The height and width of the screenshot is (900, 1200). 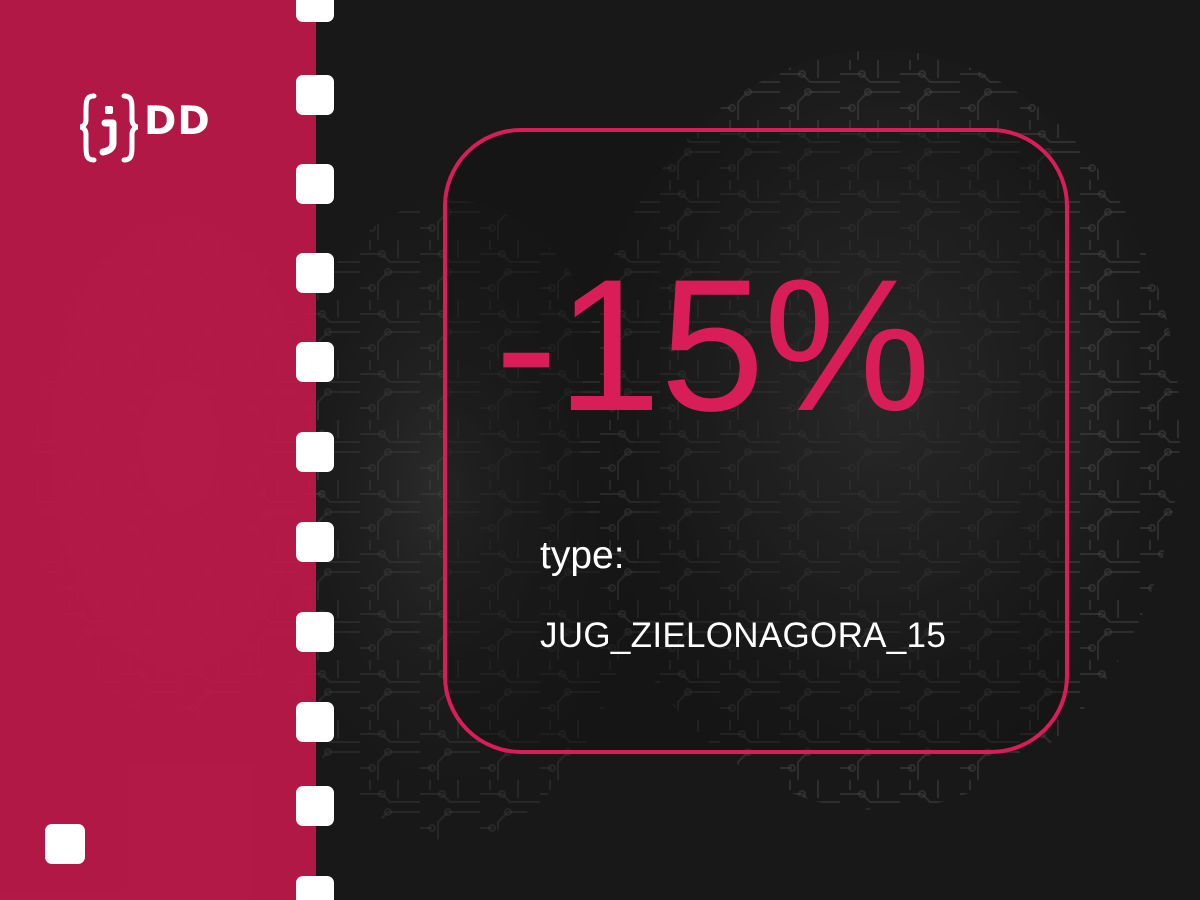 I want to click on curly-brace-semicolon-icon, so click(x=109, y=128).